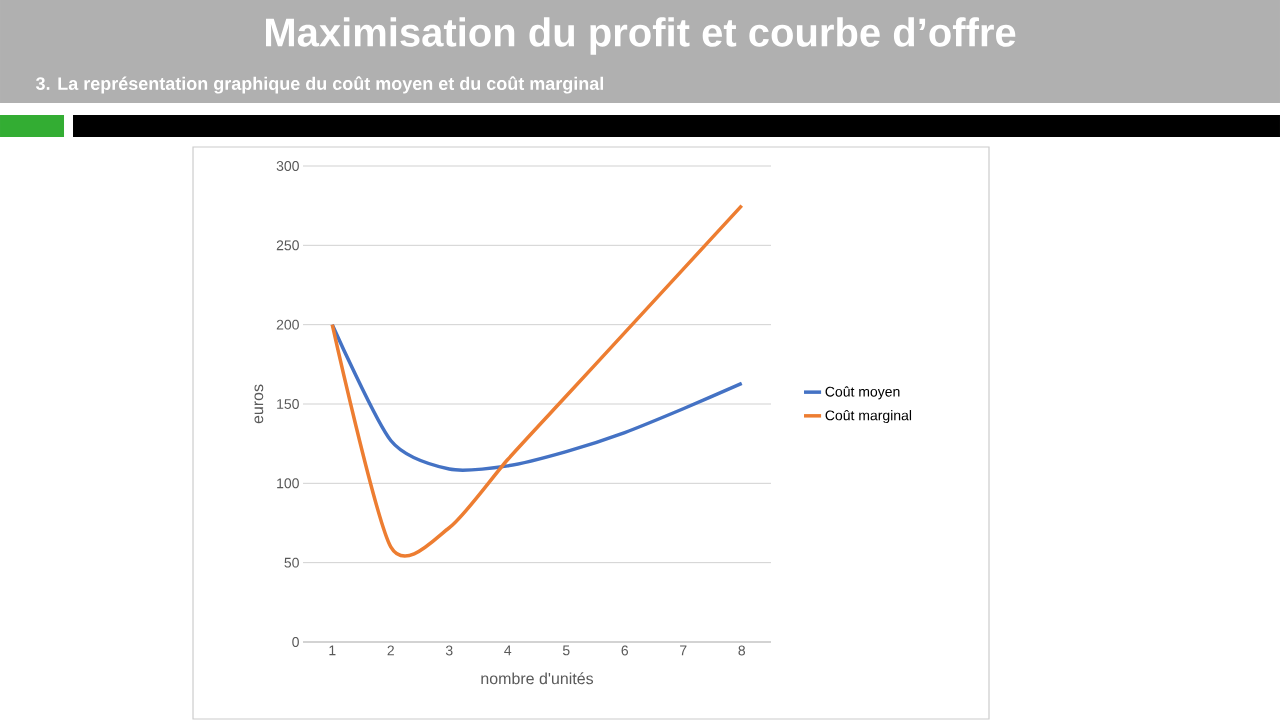 This screenshot has height=720, width=1280. I want to click on y-tick-label: 150, so click(288, 404).